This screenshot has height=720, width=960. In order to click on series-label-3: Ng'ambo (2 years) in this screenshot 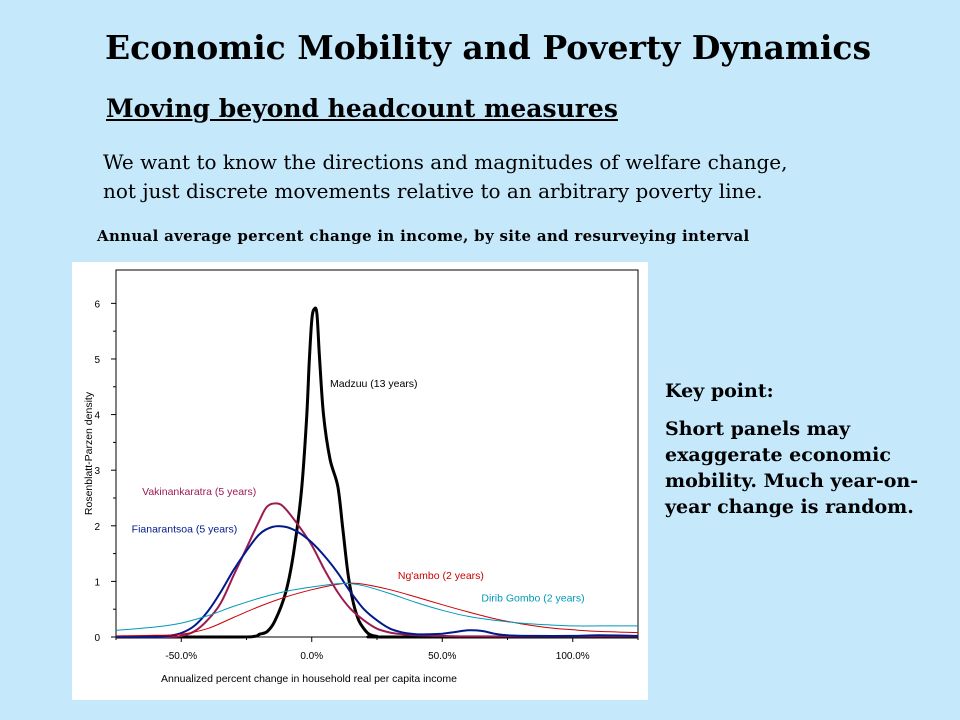, I will do `click(441, 576)`.